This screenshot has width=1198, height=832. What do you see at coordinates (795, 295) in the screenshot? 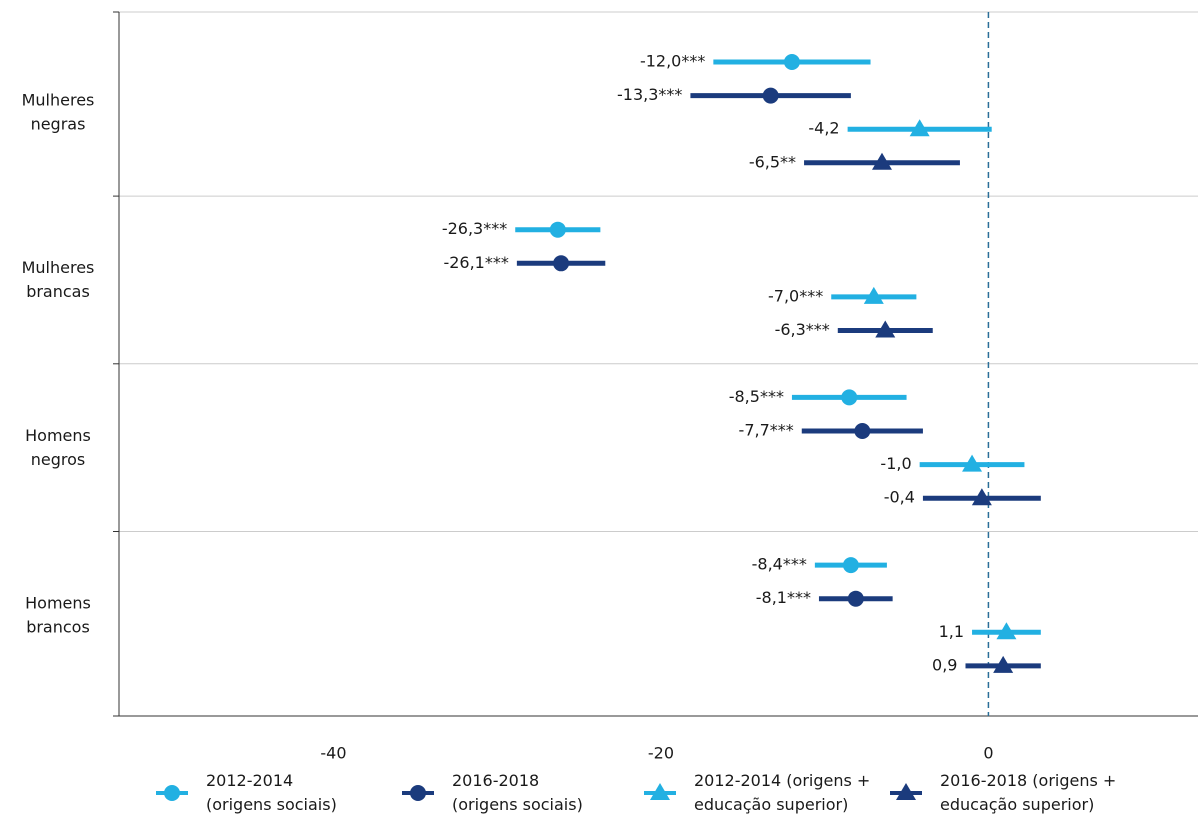
I see `value-label: -7,0***` at bounding box center [795, 295].